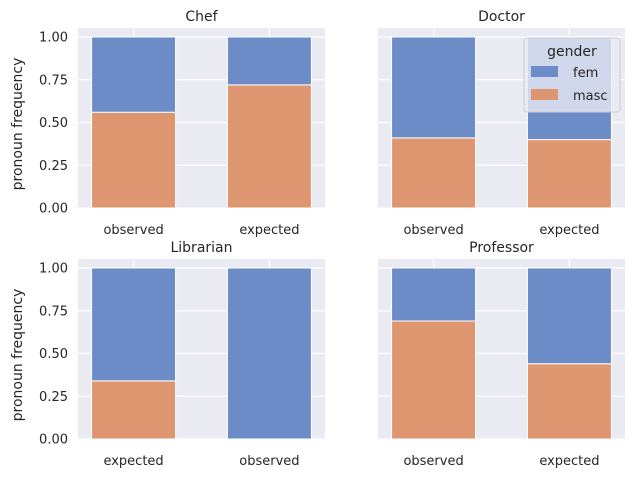 This screenshot has width=637, height=478. I want to click on bar-professor-observed-fem, so click(434, 294).